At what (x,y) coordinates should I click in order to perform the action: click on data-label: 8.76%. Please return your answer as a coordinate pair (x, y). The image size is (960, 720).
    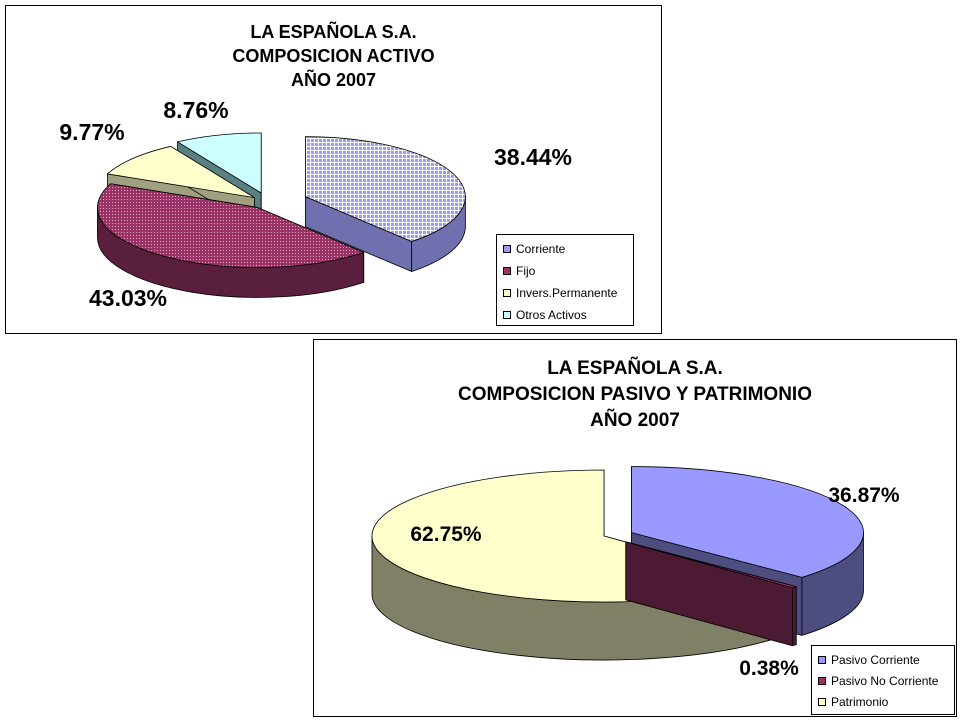
    Looking at the image, I should click on (195, 110).